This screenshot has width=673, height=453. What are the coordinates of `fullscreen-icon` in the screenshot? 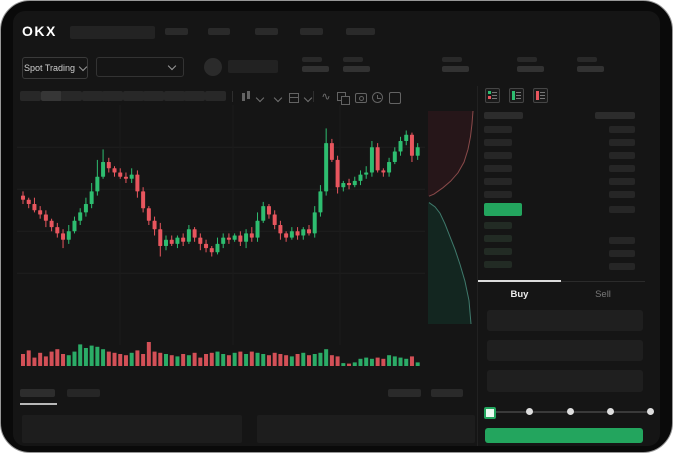 It's located at (395, 97).